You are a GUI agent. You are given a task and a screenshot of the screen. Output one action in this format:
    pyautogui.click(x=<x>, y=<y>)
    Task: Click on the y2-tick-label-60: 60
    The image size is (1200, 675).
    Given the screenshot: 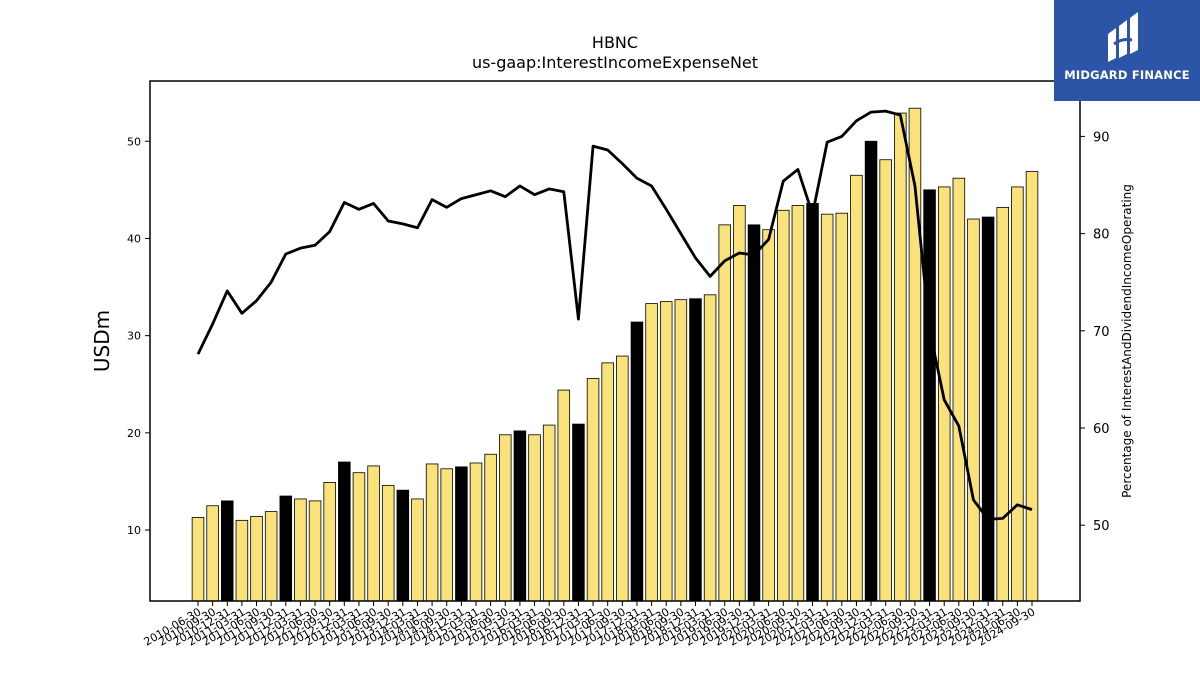 What is the action you would take?
    pyautogui.click(x=1101, y=429)
    